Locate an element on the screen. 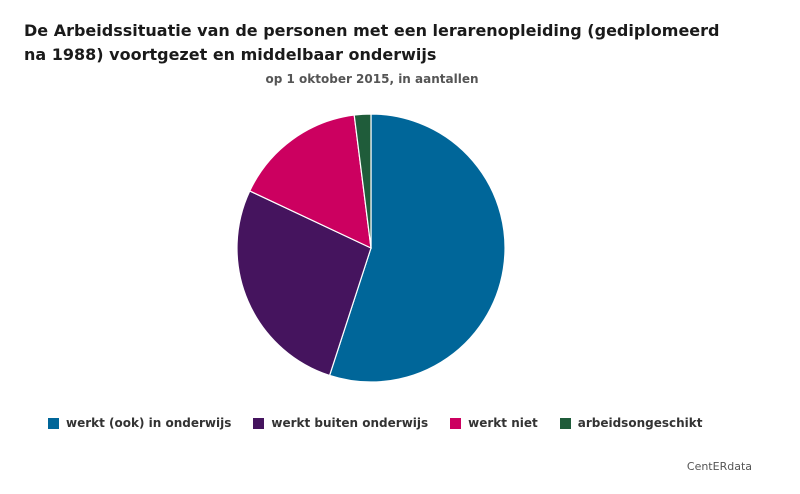 Image resolution: width=800 pixels, height=494 pixels. legend-item-werkt-niet: werkt niet is located at coordinates (494, 423).